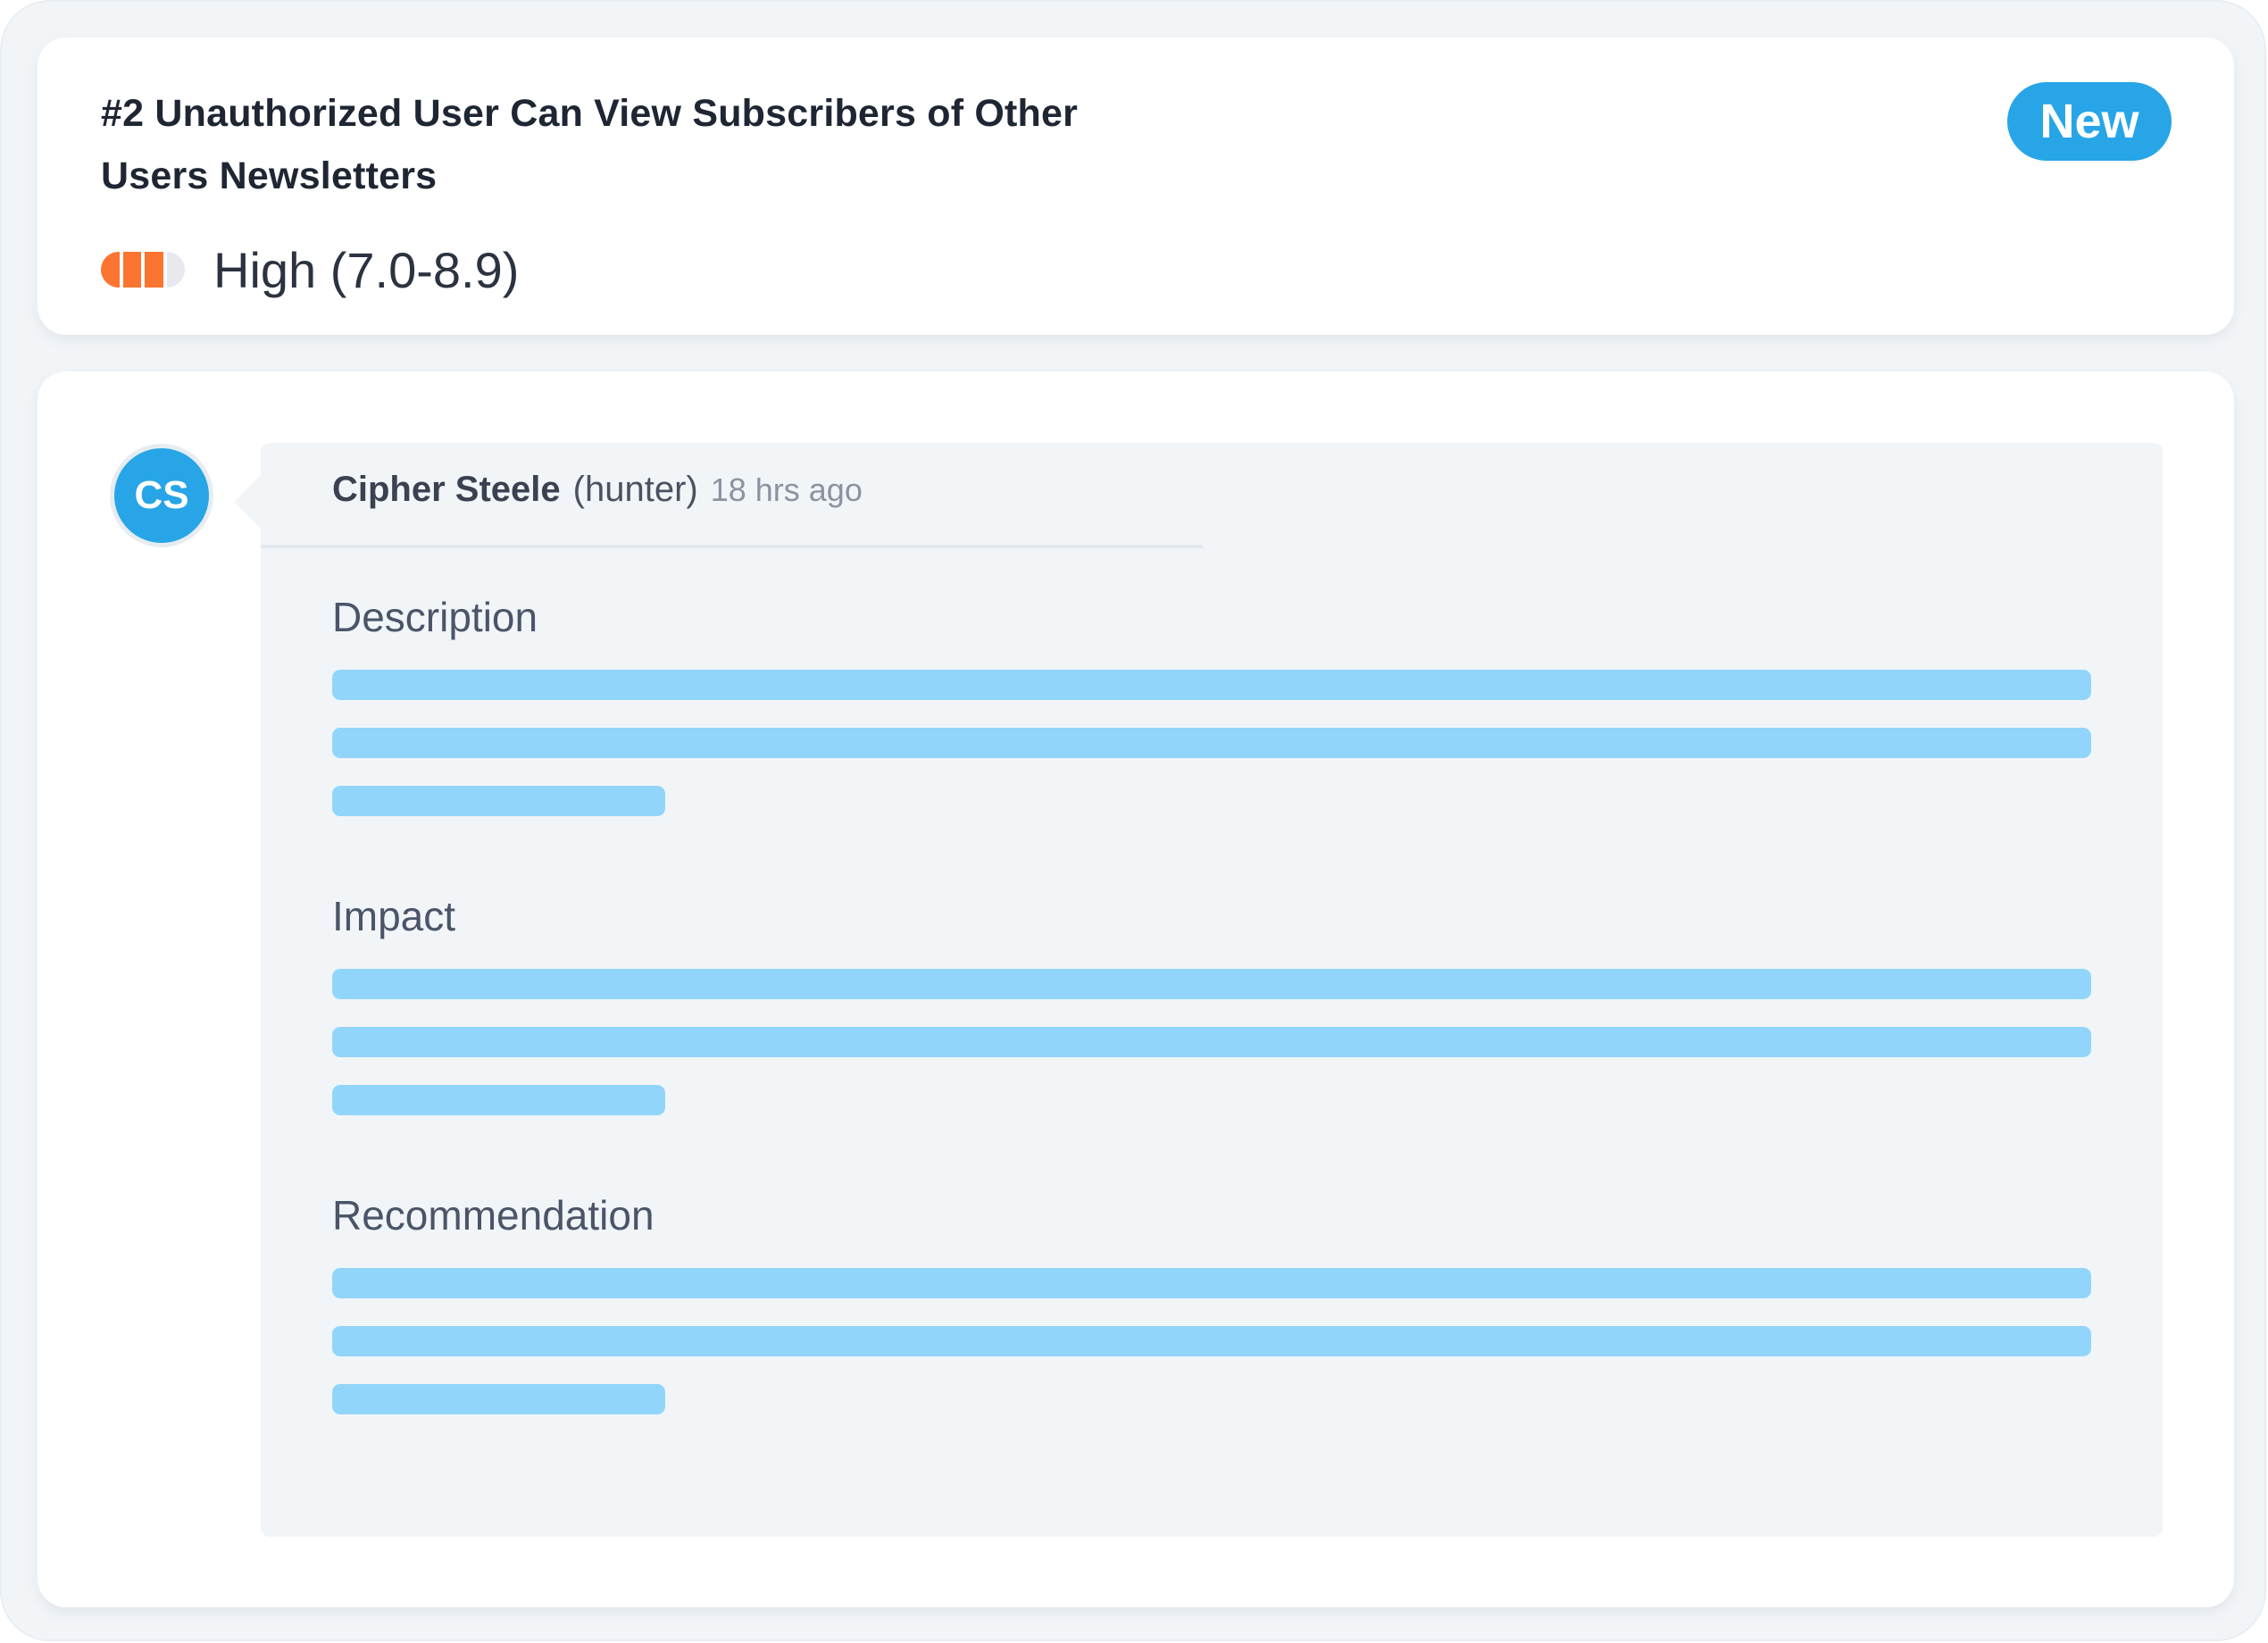 Image resolution: width=2268 pixels, height=1643 pixels. Describe the element at coordinates (1211, 701) in the screenshot. I see `section-description: Description` at that location.